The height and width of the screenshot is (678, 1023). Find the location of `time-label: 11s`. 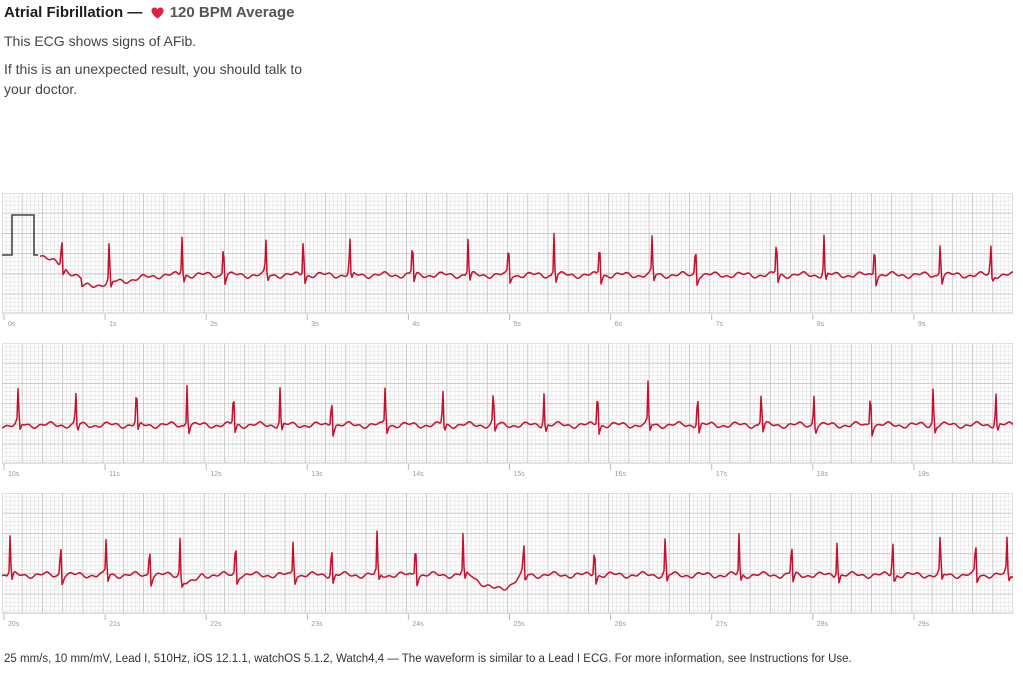

time-label: 11s is located at coordinates (114, 474).